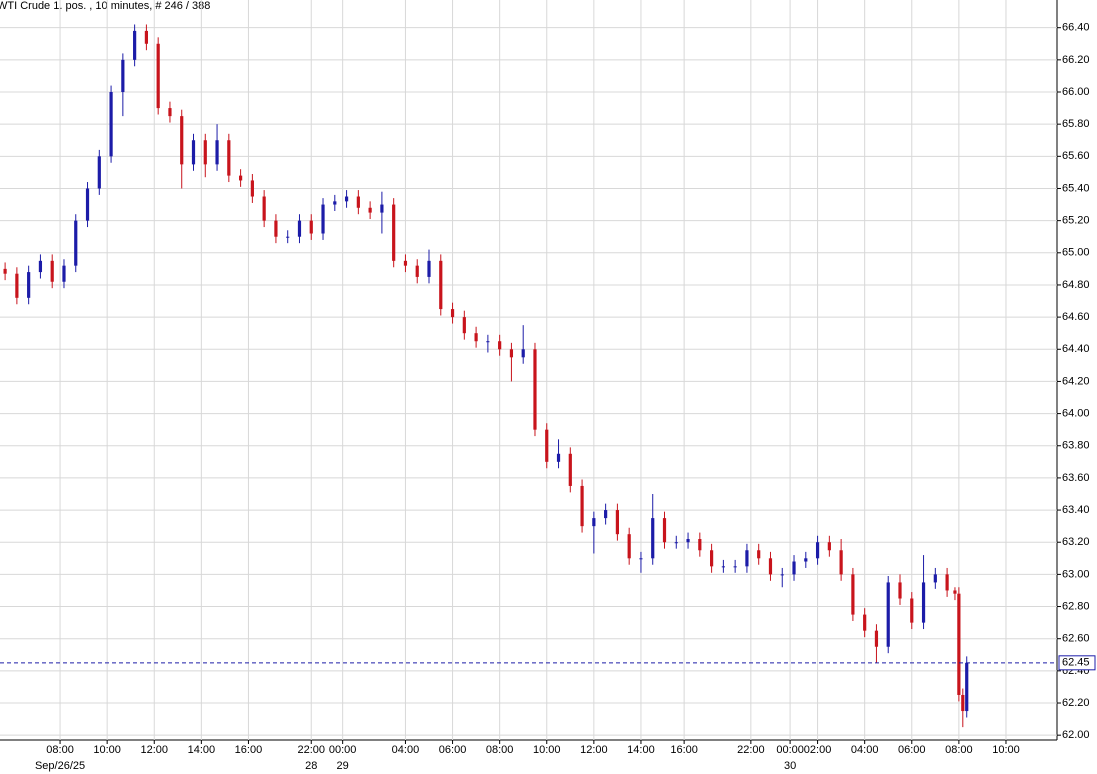  What do you see at coordinates (1076, 156) in the screenshot?
I see `y-tick-label: 65.60` at bounding box center [1076, 156].